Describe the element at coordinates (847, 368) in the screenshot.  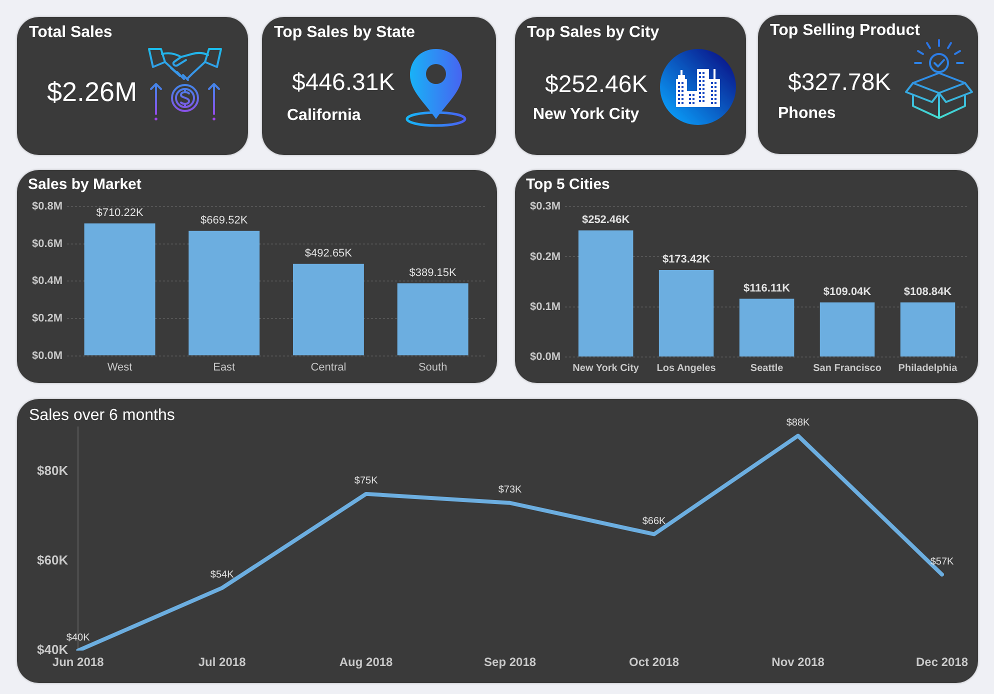
I see `x-tick-label: San Francisco` at that location.